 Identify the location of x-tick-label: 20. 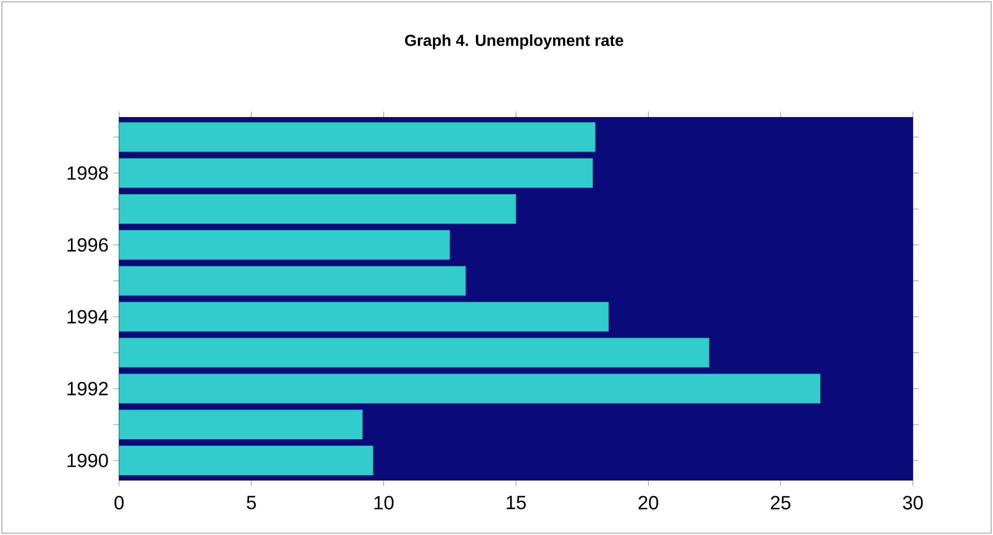
(648, 503).